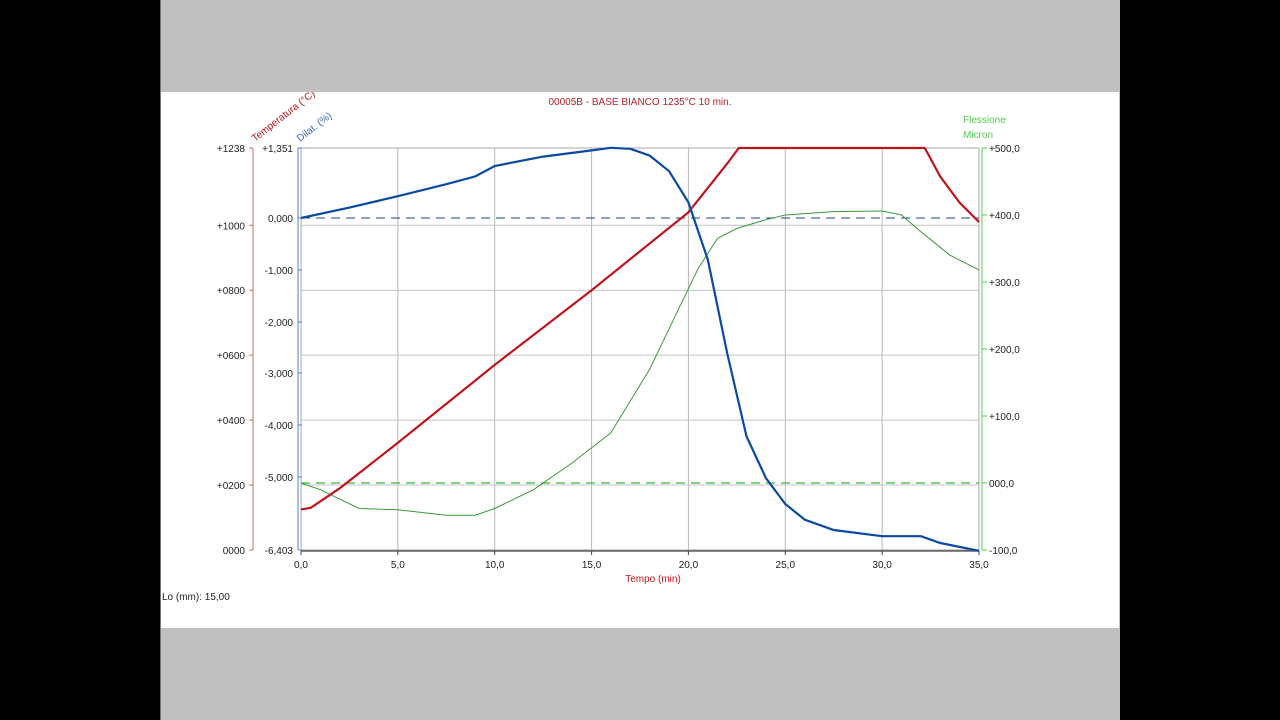 The height and width of the screenshot is (720, 1280). I want to click on svg-text: +0800, so click(231, 291).